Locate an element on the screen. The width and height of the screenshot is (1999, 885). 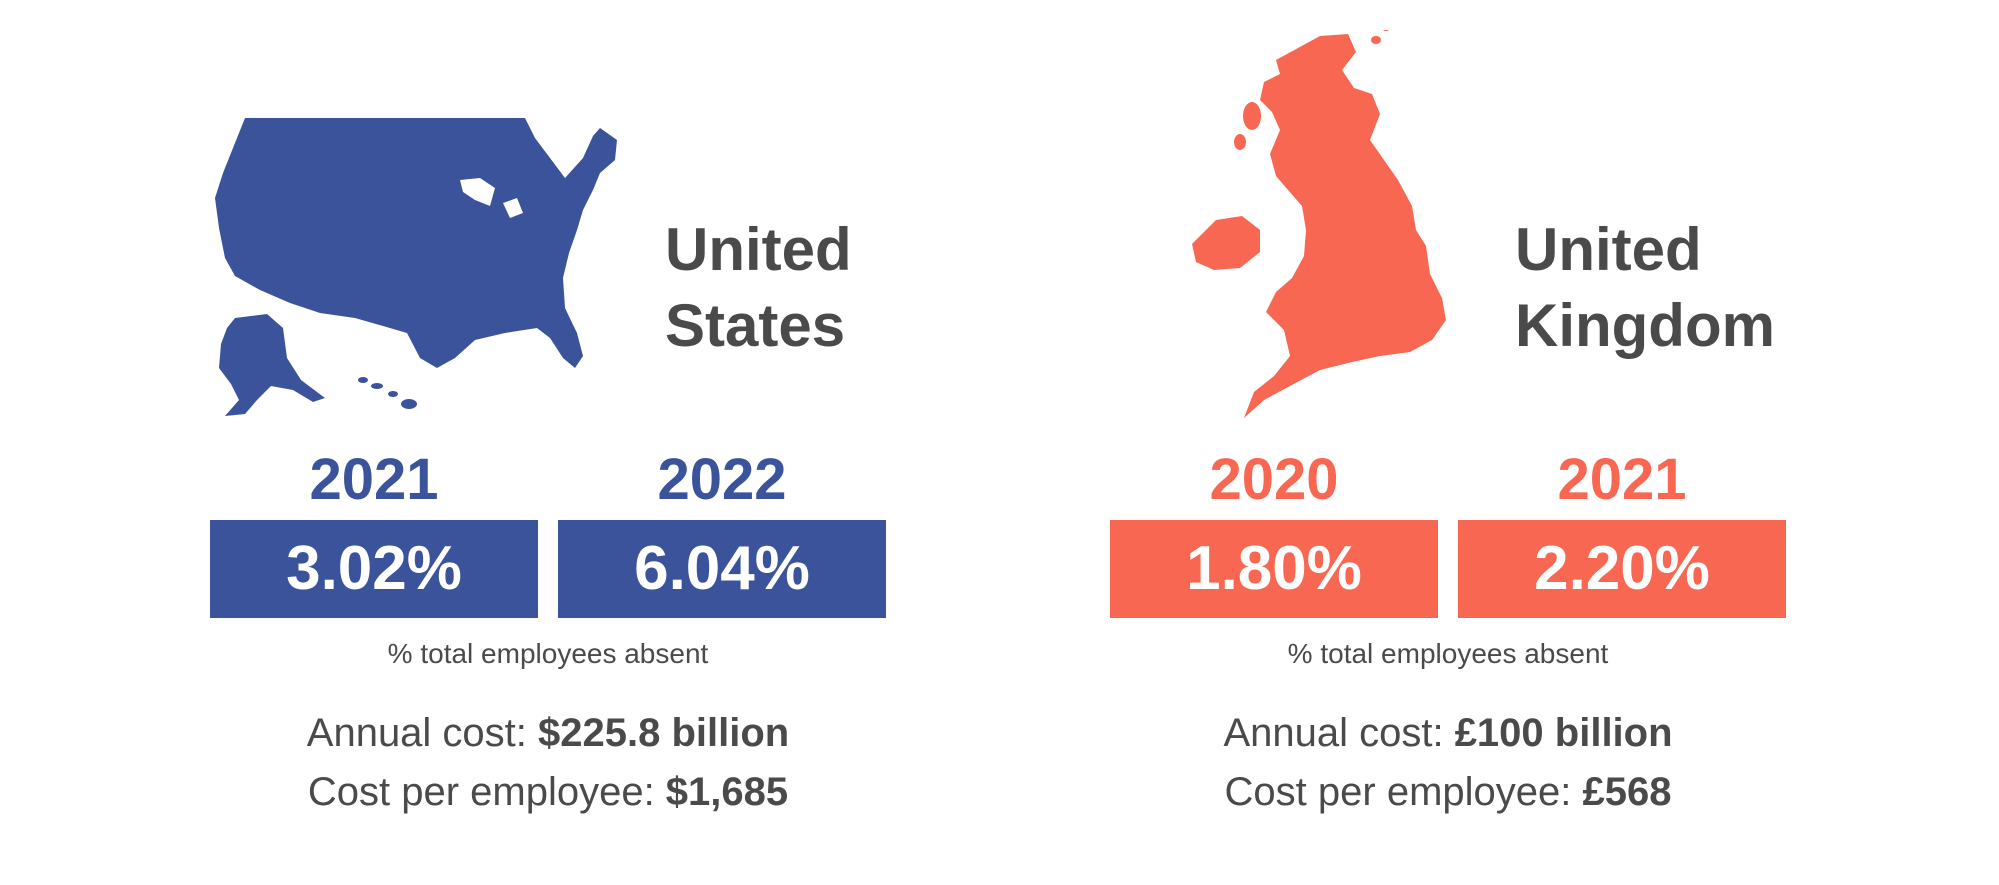
country-name-line2: States is located at coordinates (755, 325).